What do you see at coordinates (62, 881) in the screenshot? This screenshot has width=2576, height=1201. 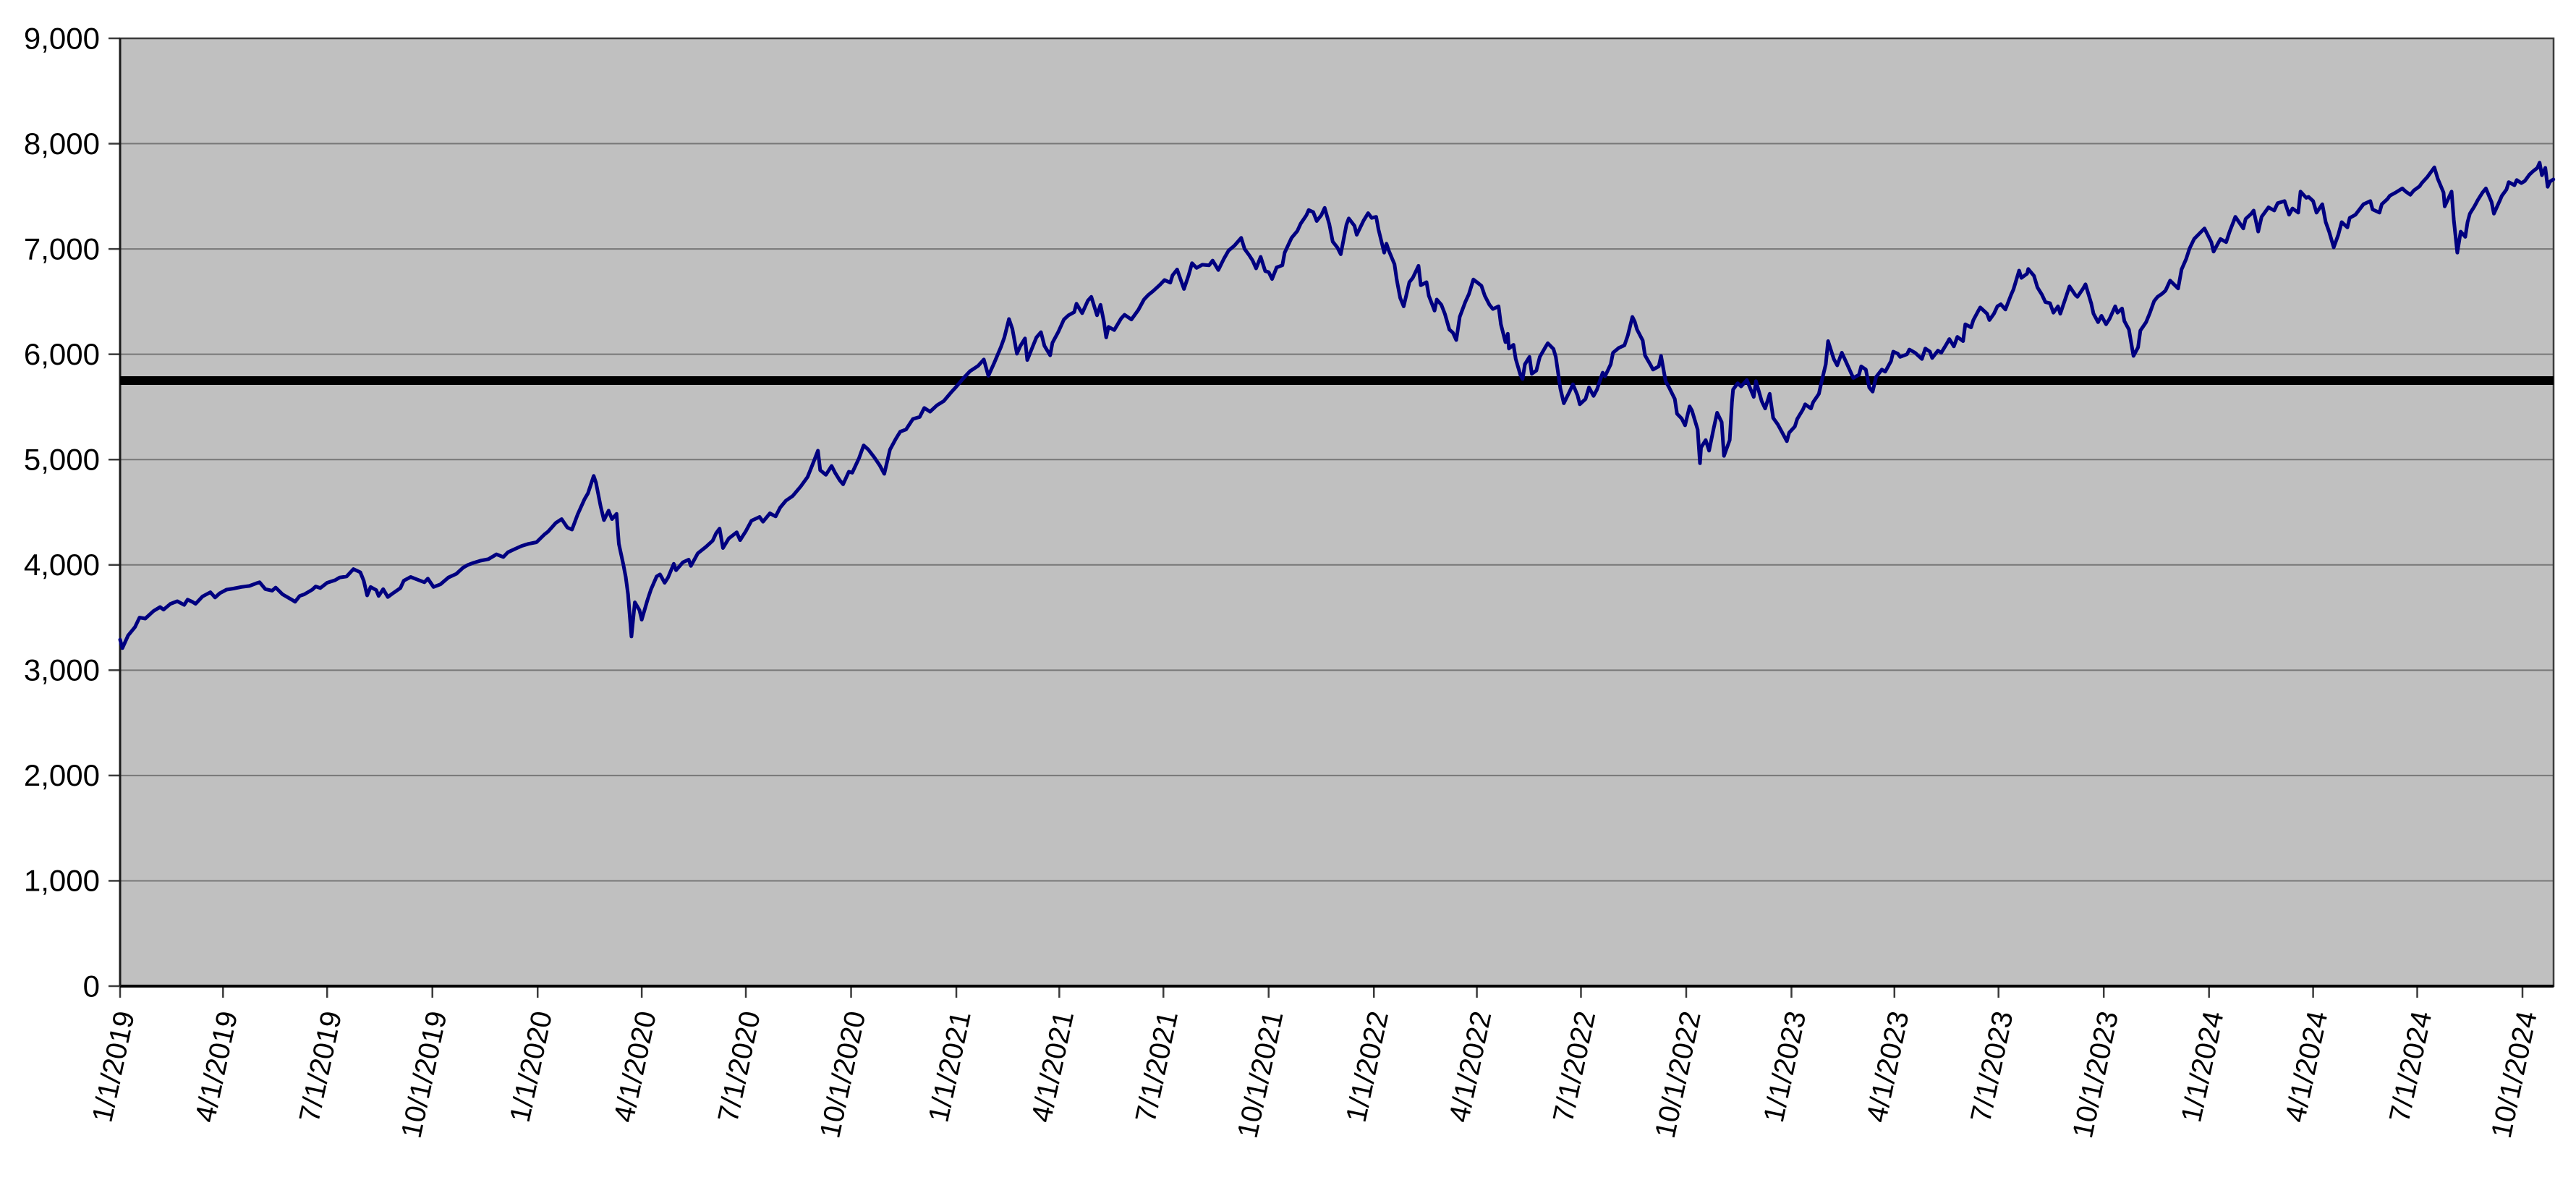 I see `y-tick-label: 1,000` at bounding box center [62, 881].